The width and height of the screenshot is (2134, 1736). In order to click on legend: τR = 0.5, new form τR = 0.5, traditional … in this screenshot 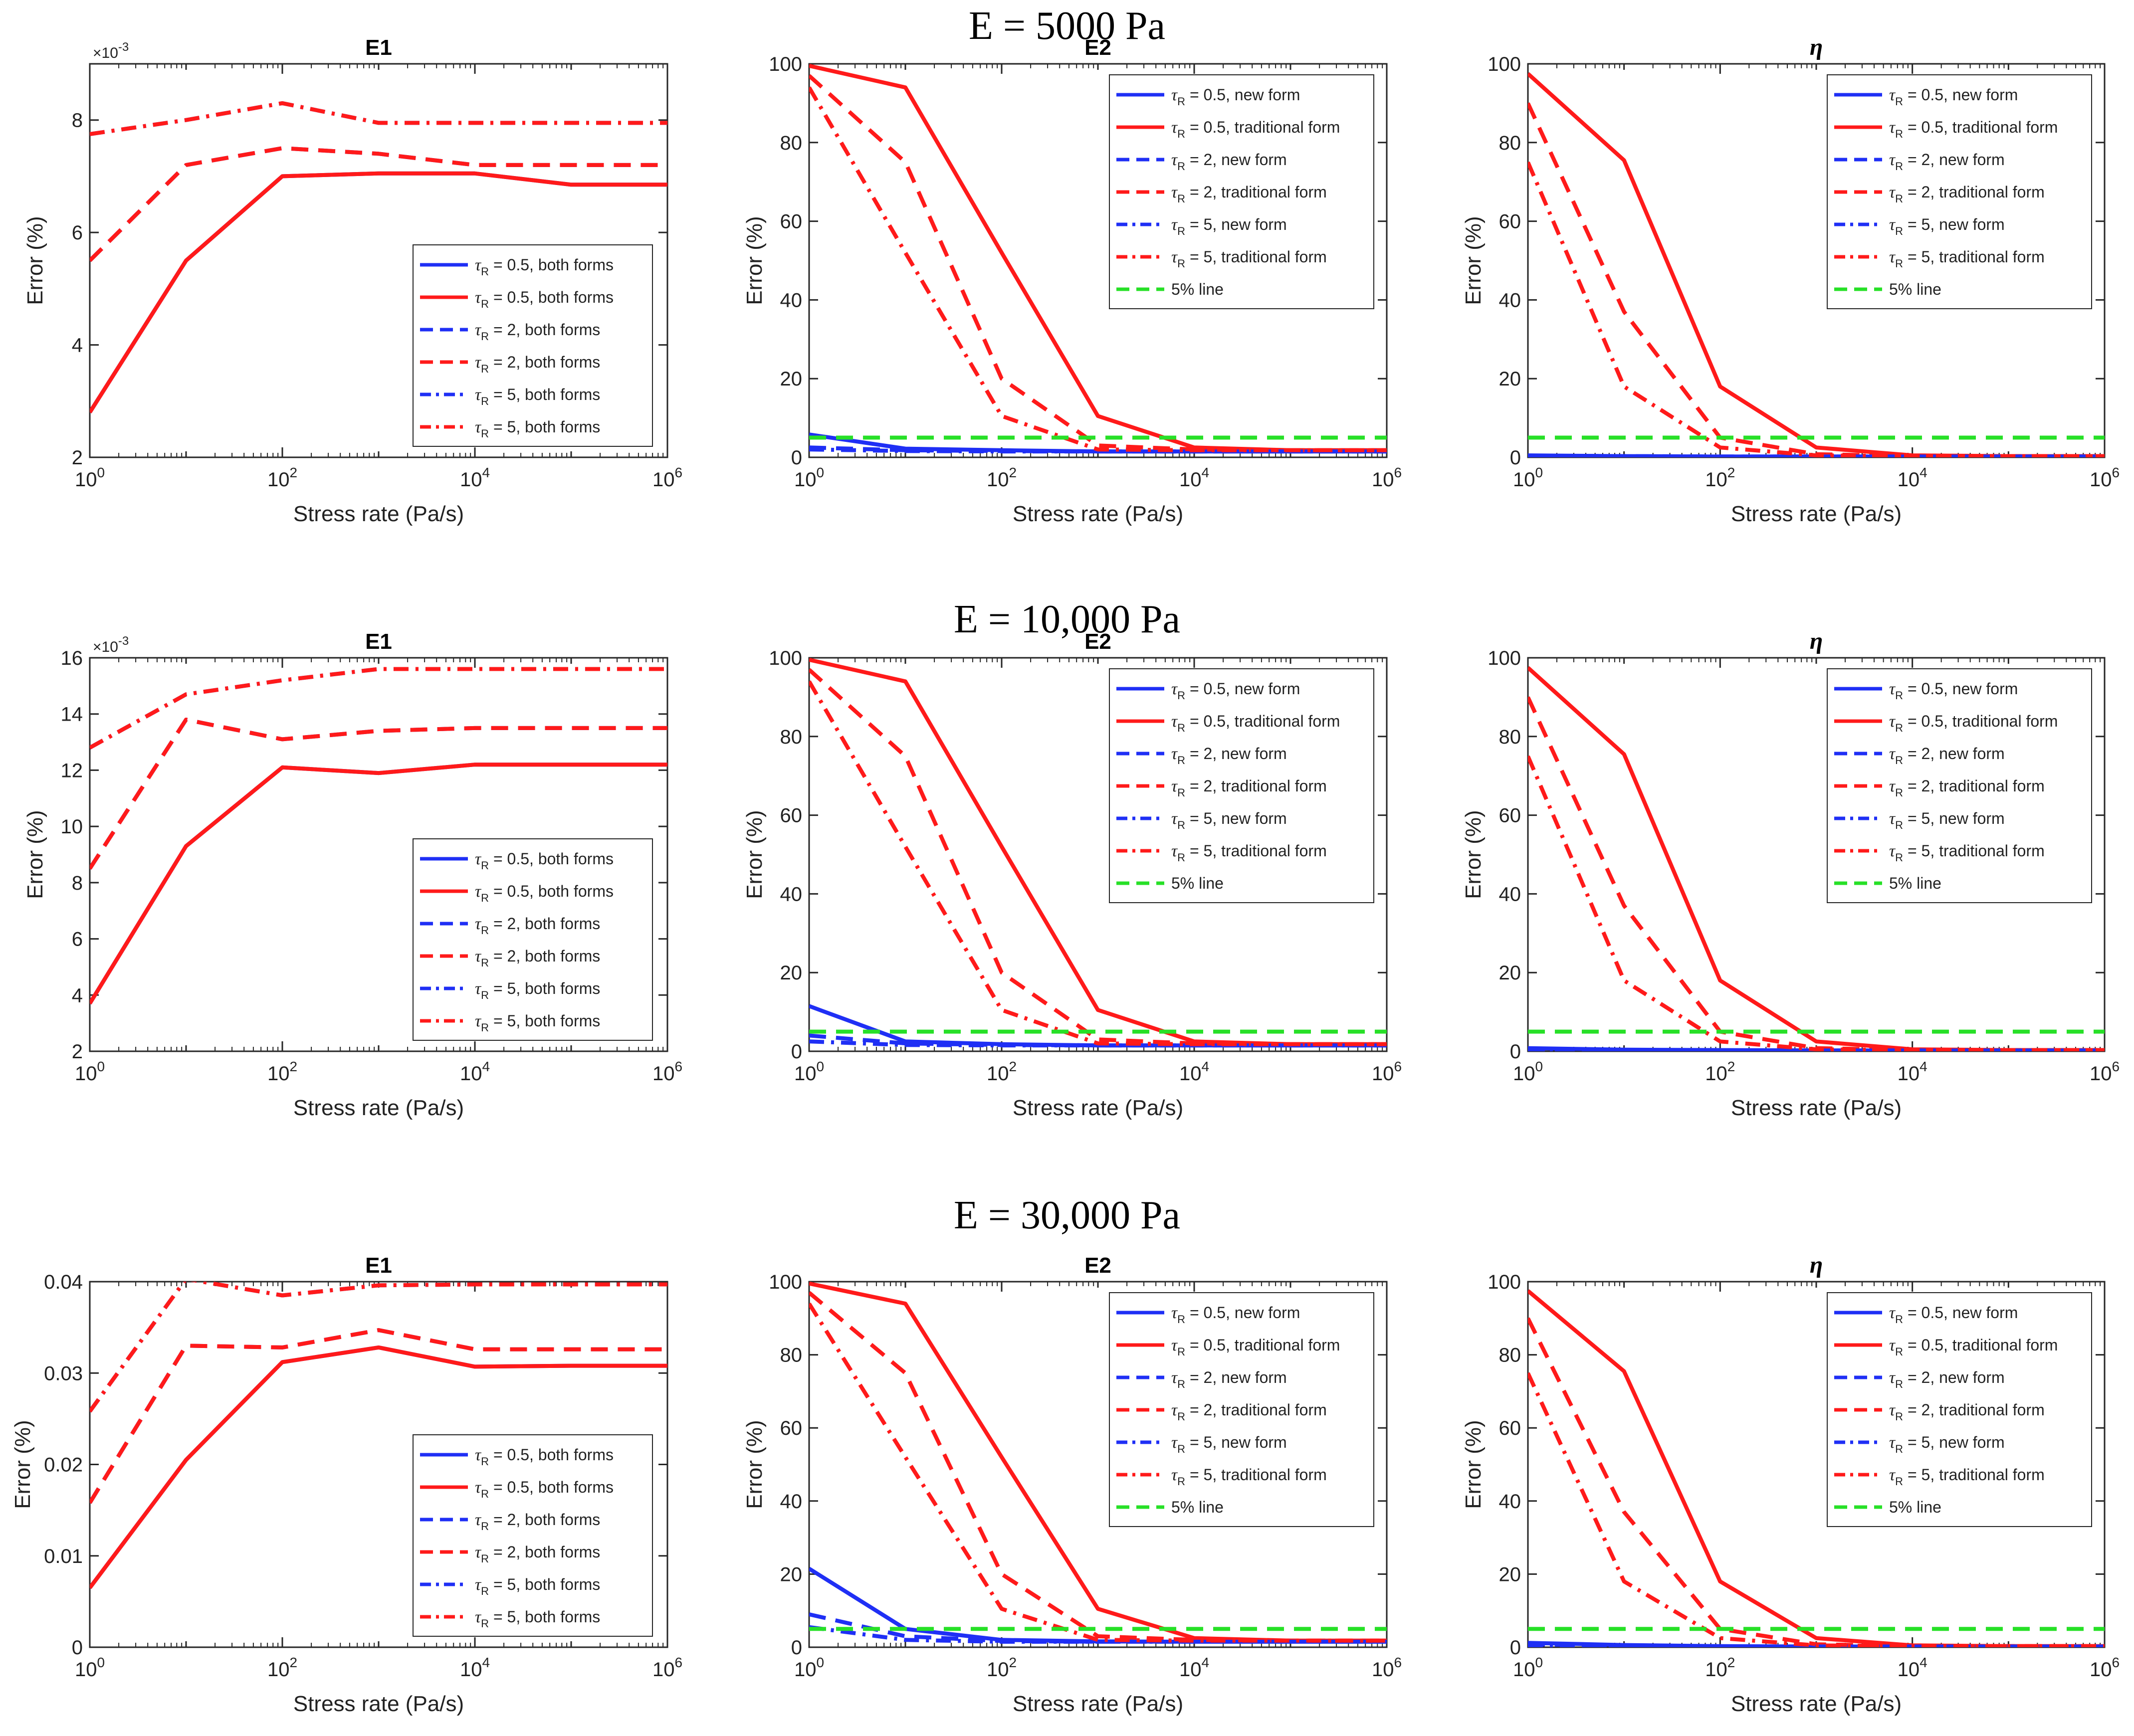, I will do `click(1241, 785)`.